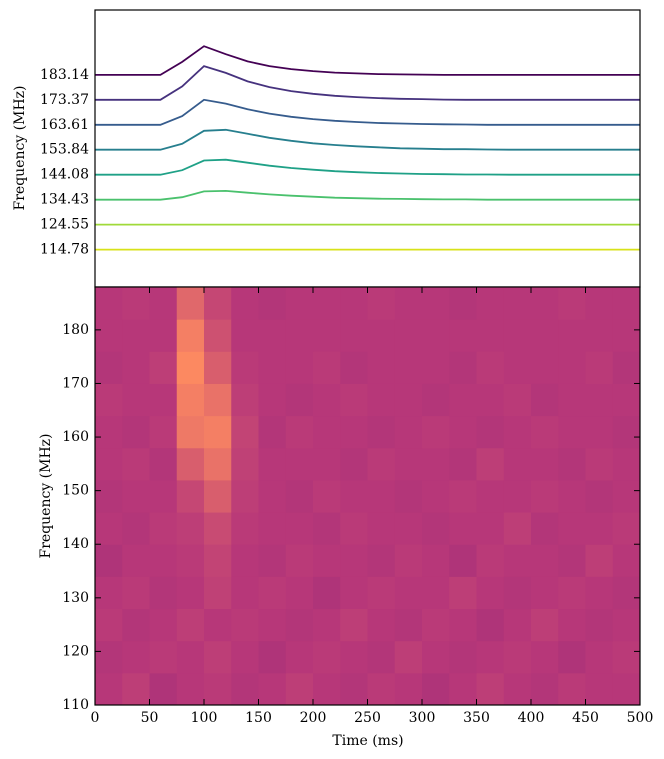  What do you see at coordinates (75, 383) in the screenshot?
I see `y-tick-label: 170` at bounding box center [75, 383].